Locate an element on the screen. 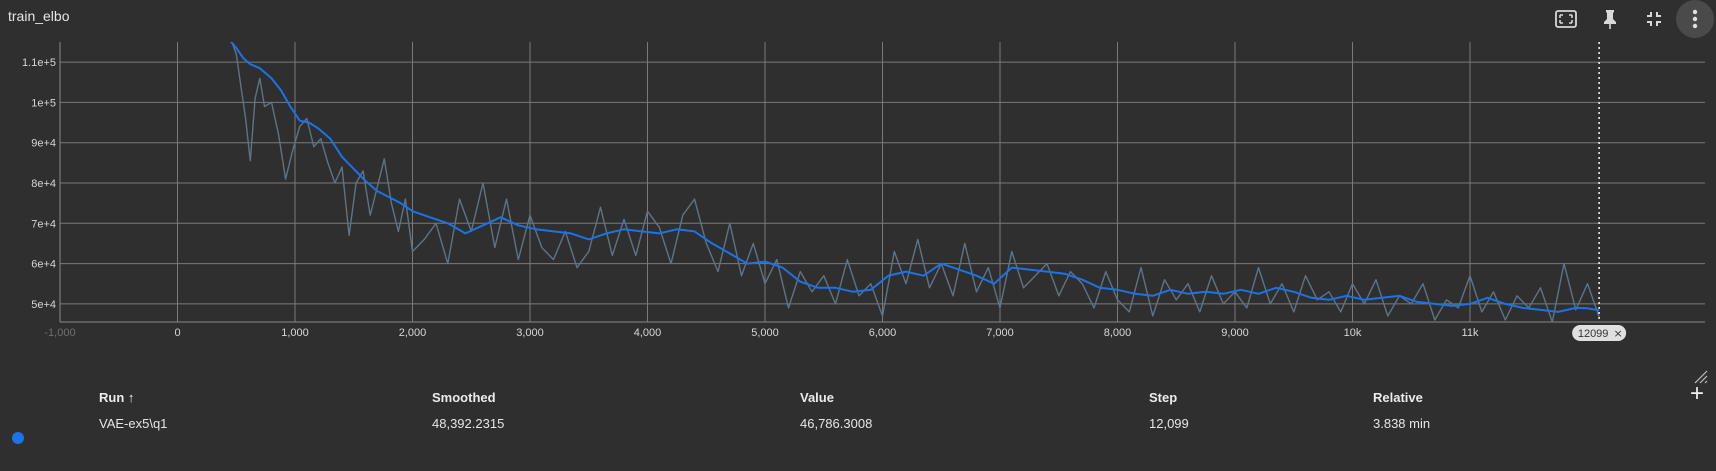  x-tick-label: 3,000 is located at coordinates (530, 333).